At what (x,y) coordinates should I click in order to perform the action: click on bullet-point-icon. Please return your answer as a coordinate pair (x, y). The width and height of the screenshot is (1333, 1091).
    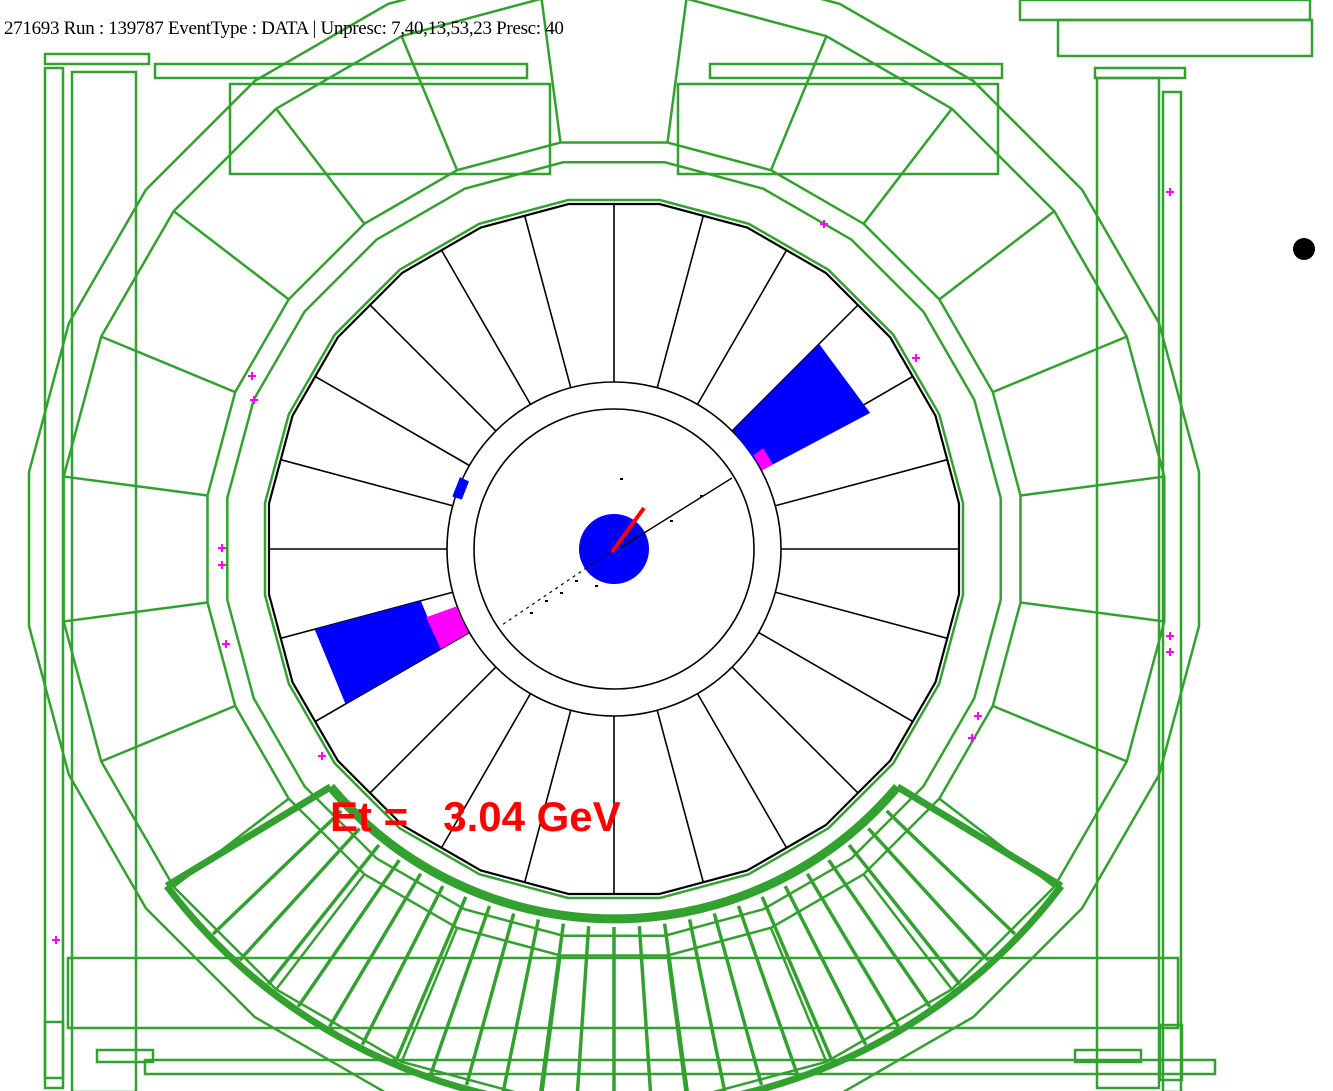
    Looking at the image, I should click on (1304, 249).